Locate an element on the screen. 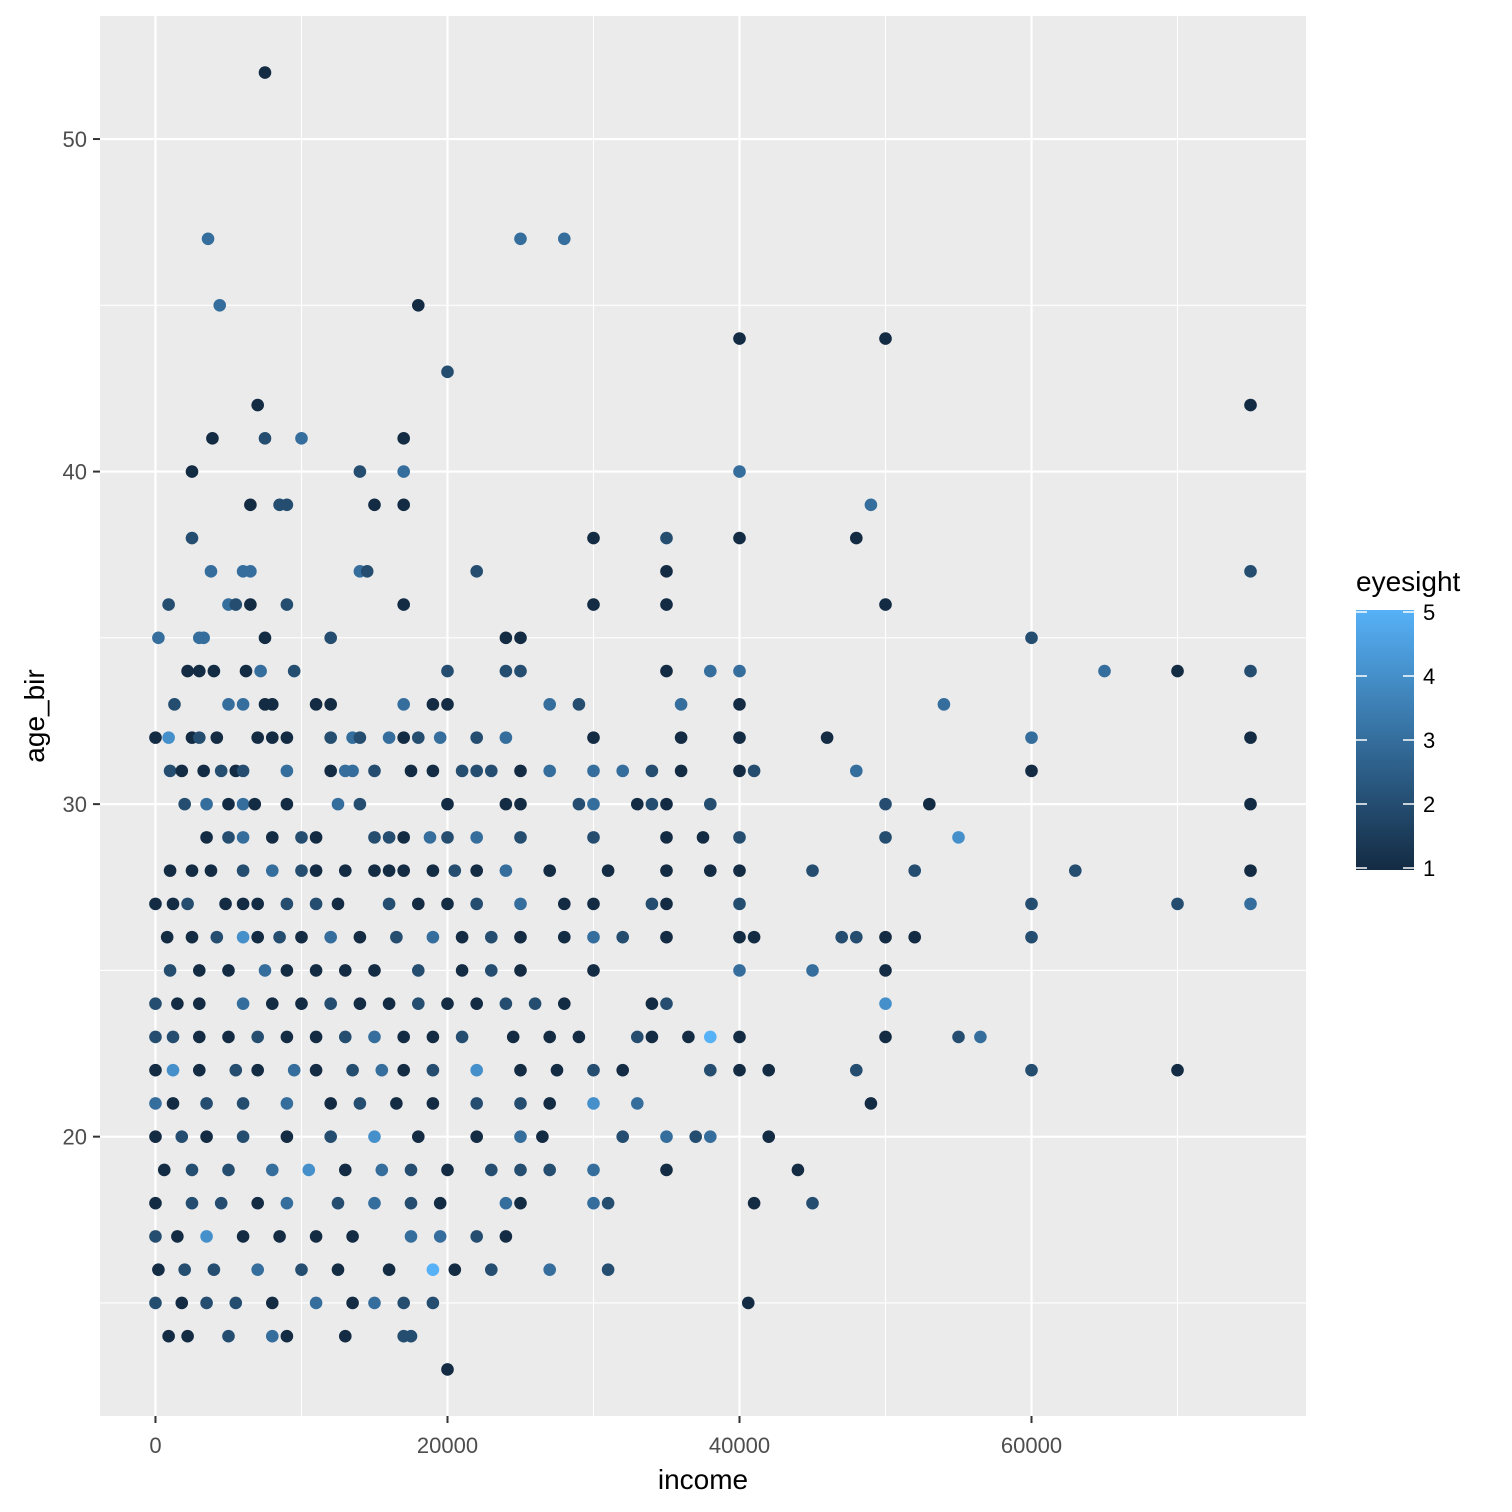  legend-ticks: 1 2 3 4 5 is located at coordinates (1395, 740).